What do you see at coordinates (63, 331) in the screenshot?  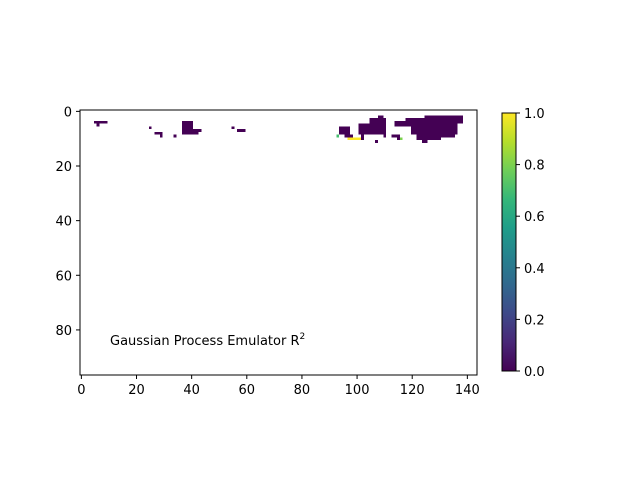 I see `y-tick-label: 80` at bounding box center [63, 331].